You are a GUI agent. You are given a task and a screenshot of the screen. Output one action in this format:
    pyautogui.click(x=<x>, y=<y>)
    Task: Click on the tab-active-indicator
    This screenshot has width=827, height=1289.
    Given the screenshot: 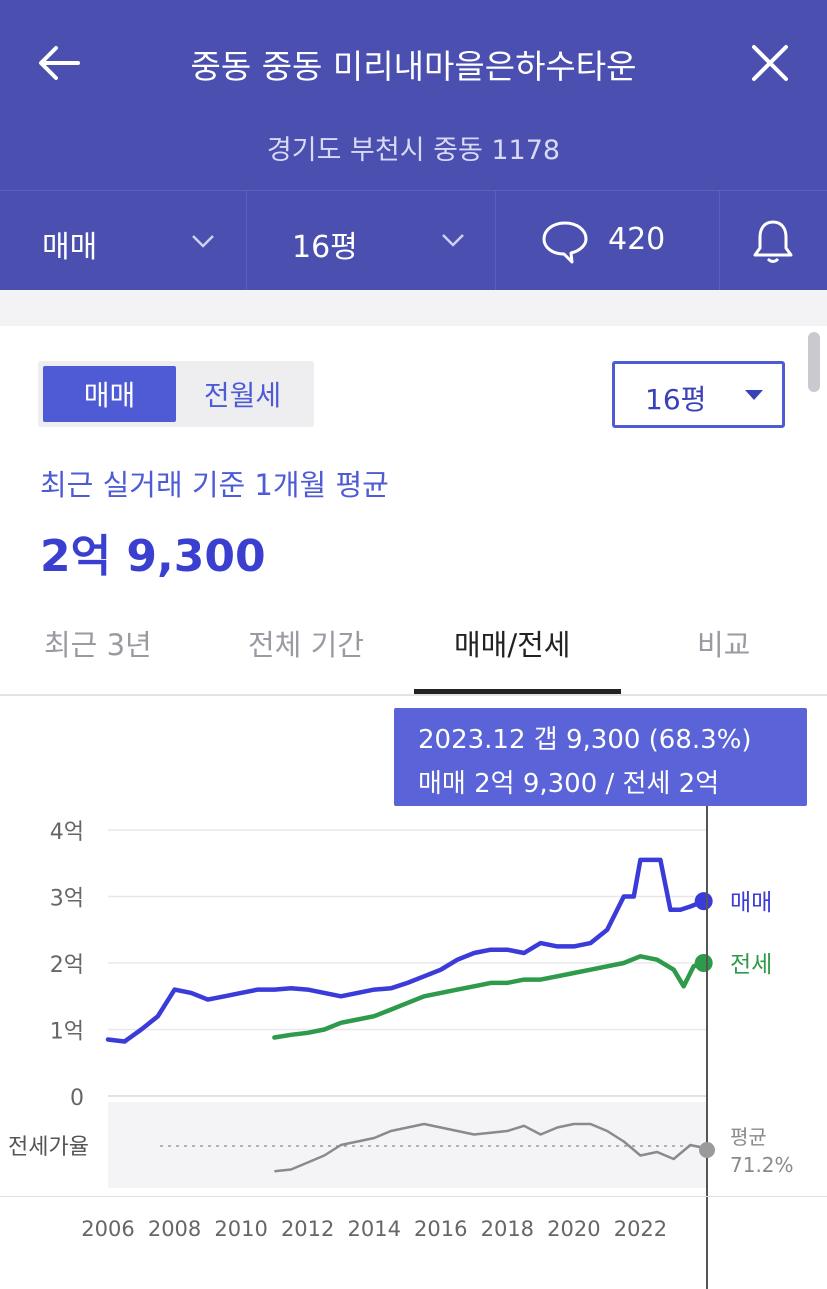 What is the action you would take?
    pyautogui.click(x=517, y=691)
    